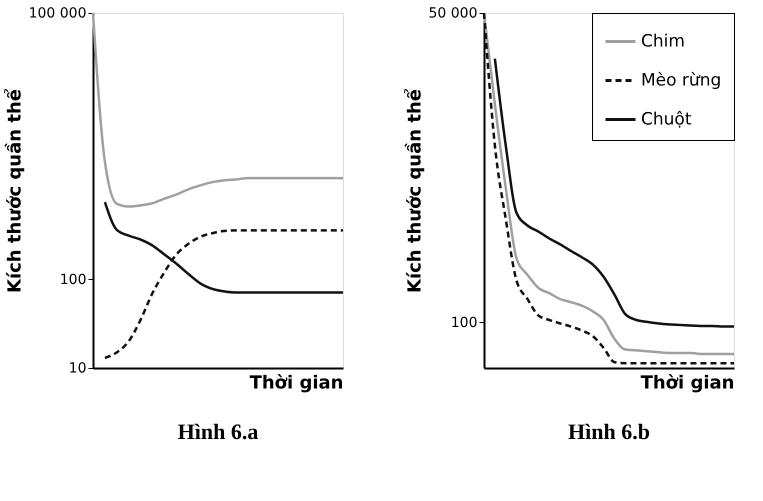 The width and height of the screenshot is (763, 501). I want to click on line-series, so click(218, 110).